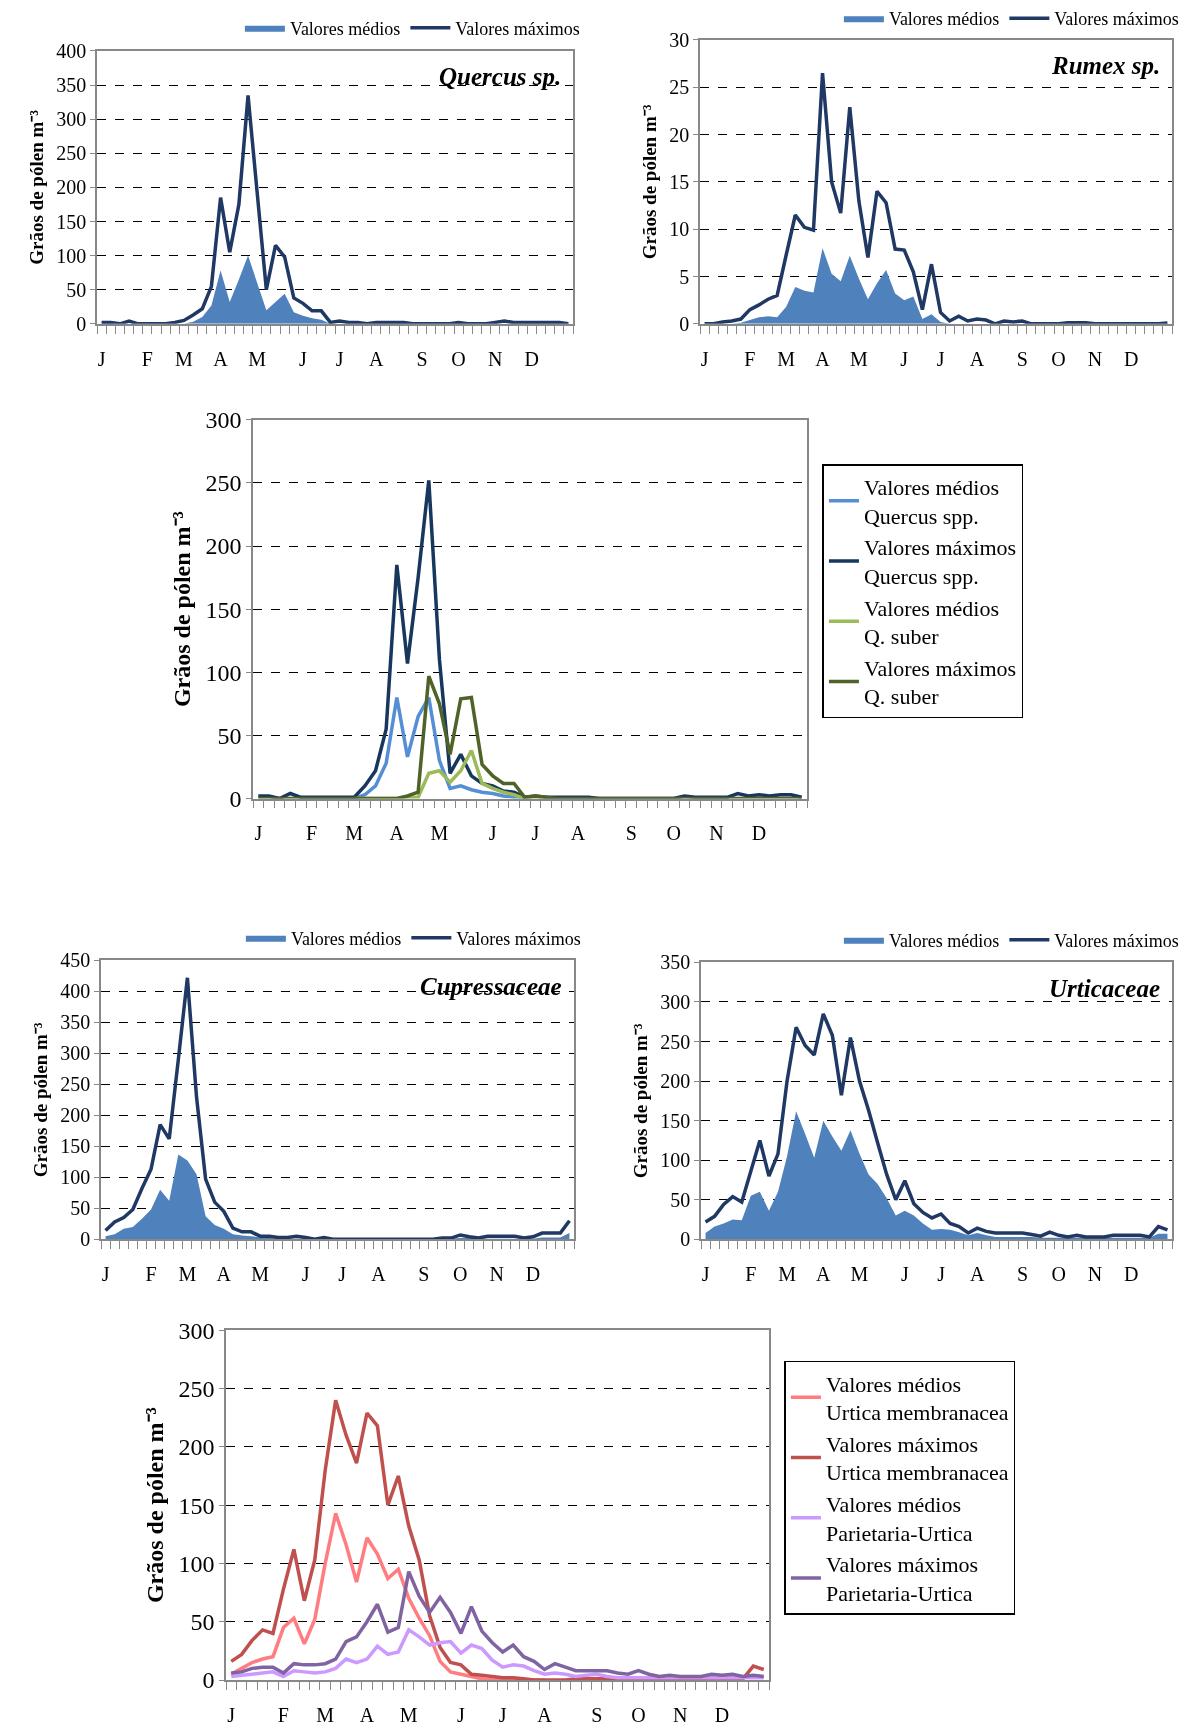  What do you see at coordinates (679, 134) in the screenshot?
I see `y-tick-label: 20` at bounding box center [679, 134].